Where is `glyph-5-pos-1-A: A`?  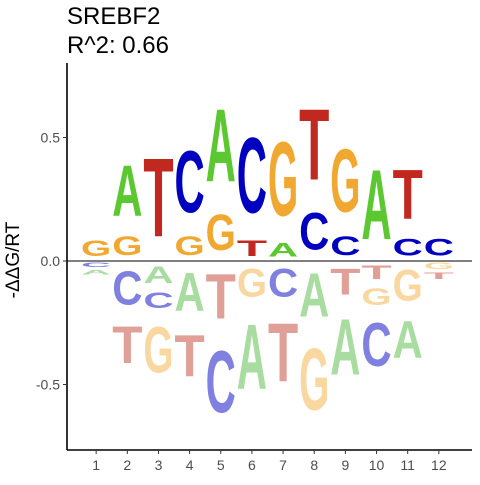 glyph-5-pos-1-A: A is located at coordinates (221, 145).